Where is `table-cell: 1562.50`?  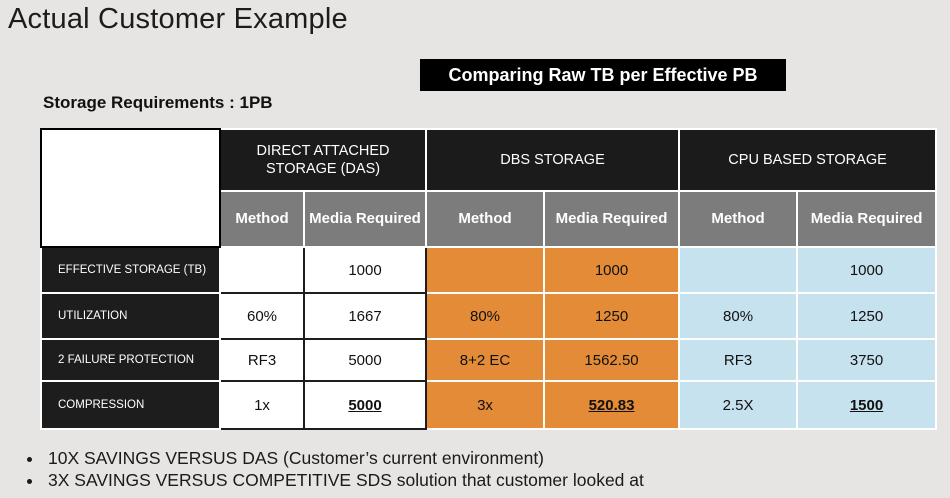
table-cell: 1562.50 is located at coordinates (612, 360).